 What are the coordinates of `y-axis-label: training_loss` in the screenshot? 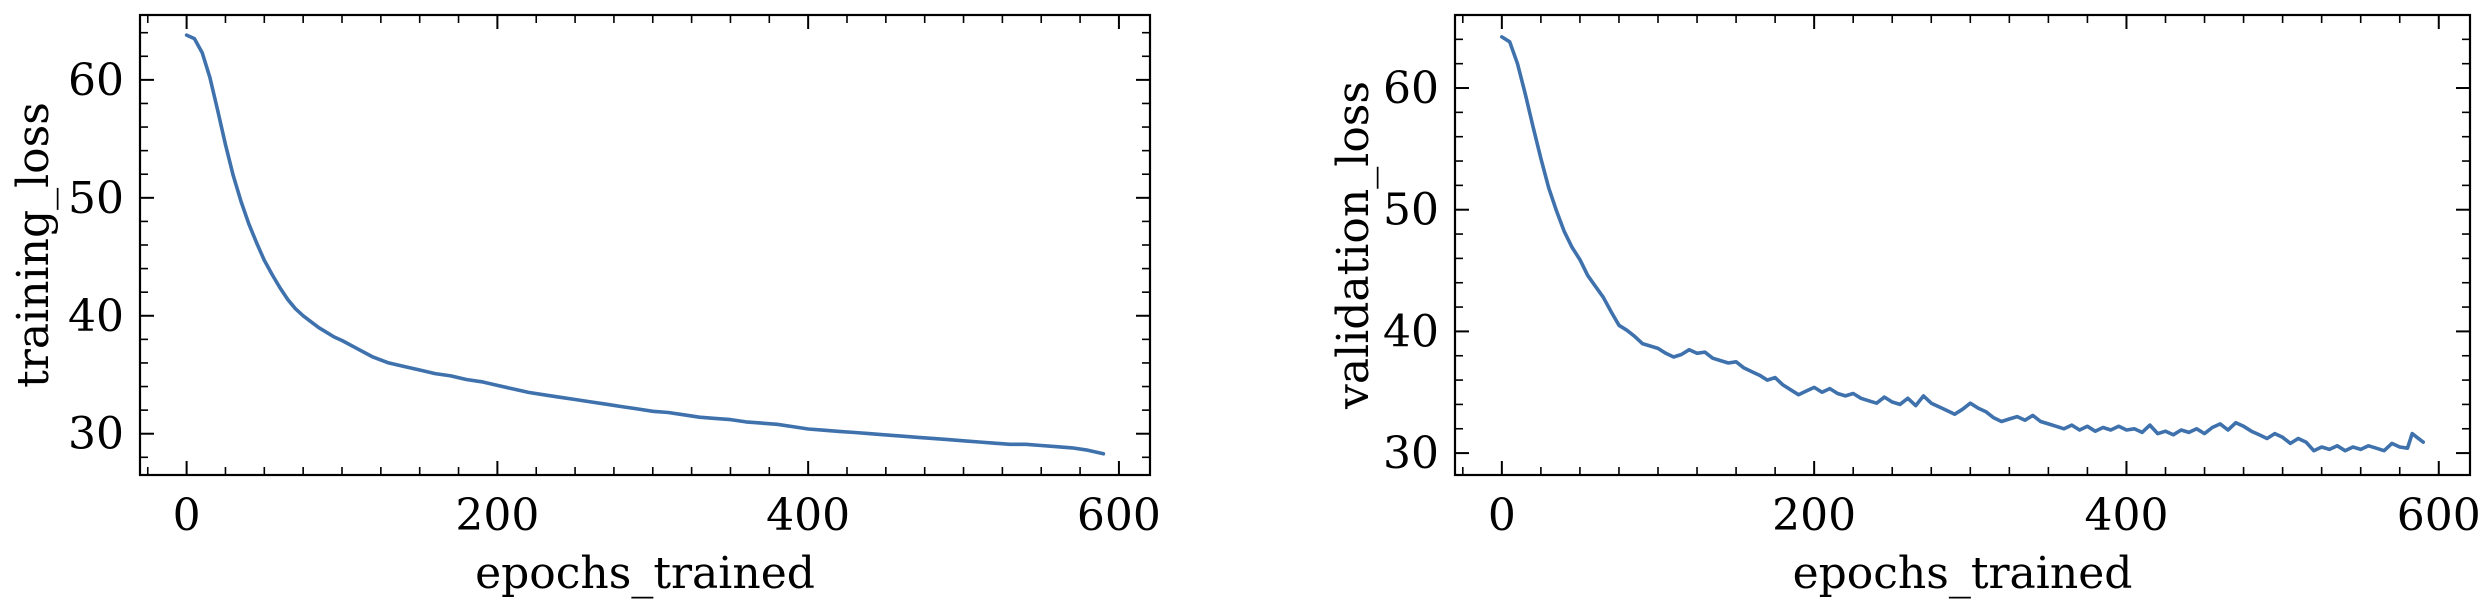 It's located at (33, 245).